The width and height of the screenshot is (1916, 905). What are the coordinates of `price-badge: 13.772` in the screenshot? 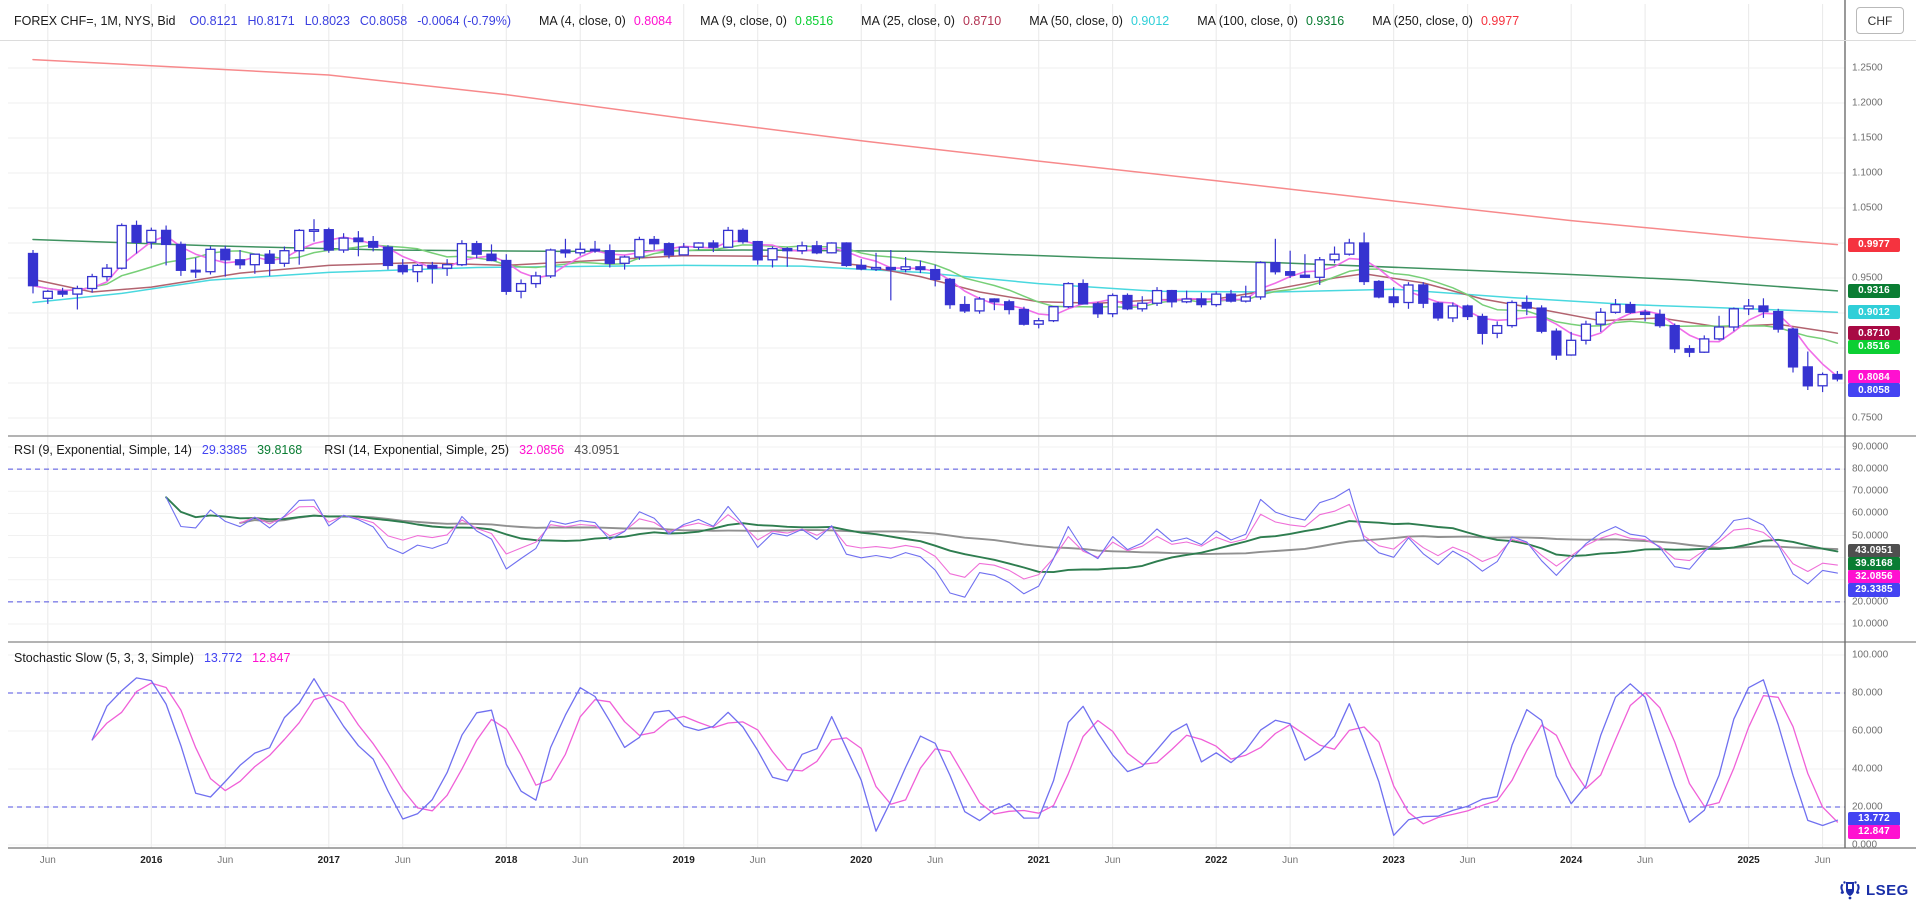 It's located at (1874, 818).